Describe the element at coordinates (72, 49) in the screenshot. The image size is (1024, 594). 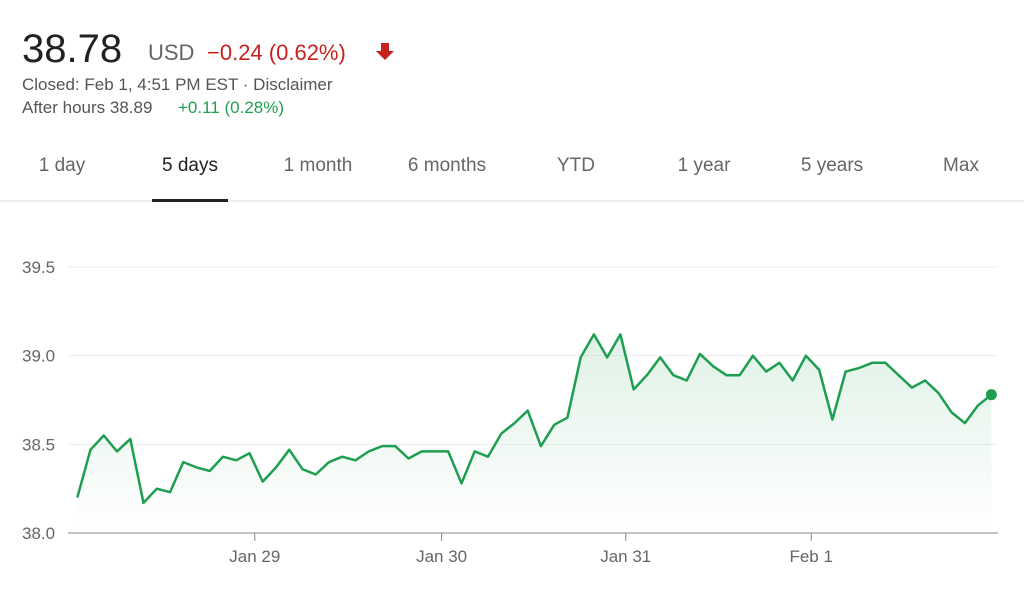
I see `price: 38.78` at that location.